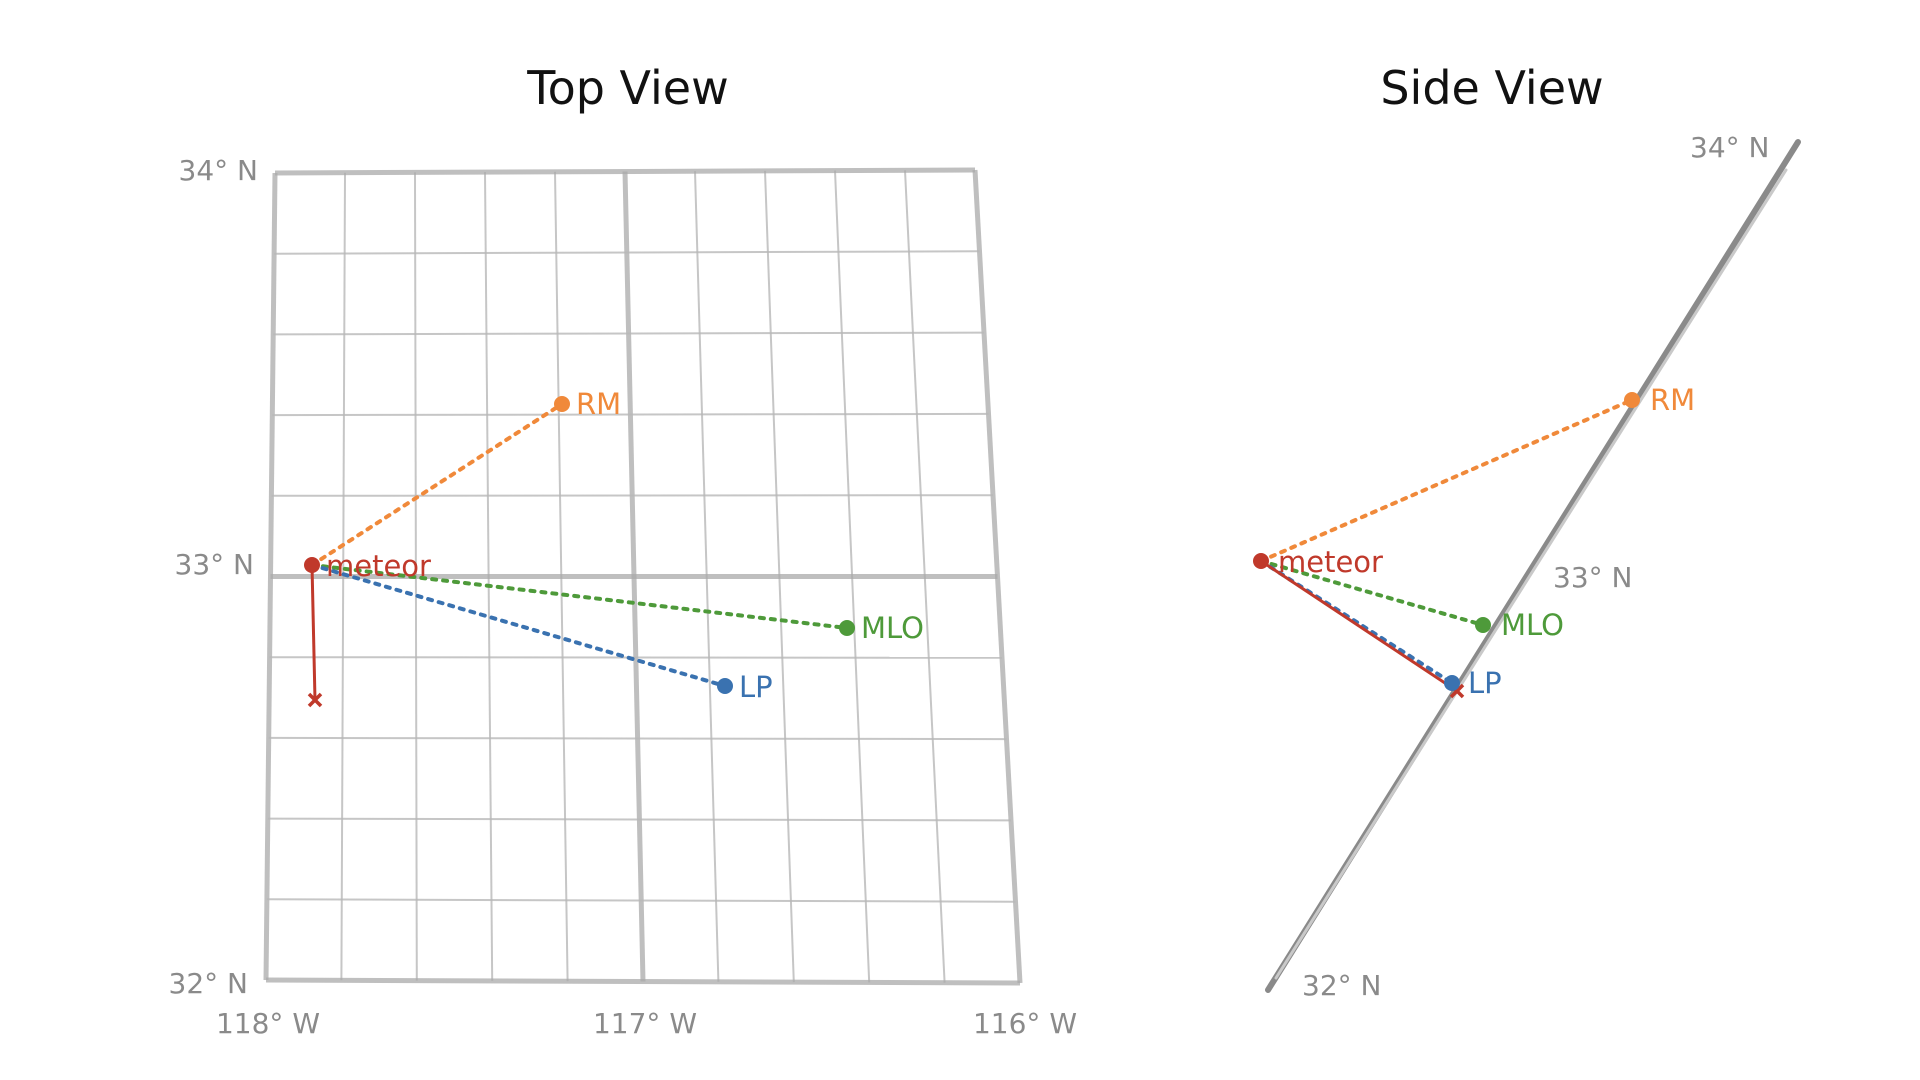 This screenshot has height=1080, width=1920. Describe the element at coordinates (1592, 577) in the screenshot. I see `side-lat-33-label: 33° N` at that location.